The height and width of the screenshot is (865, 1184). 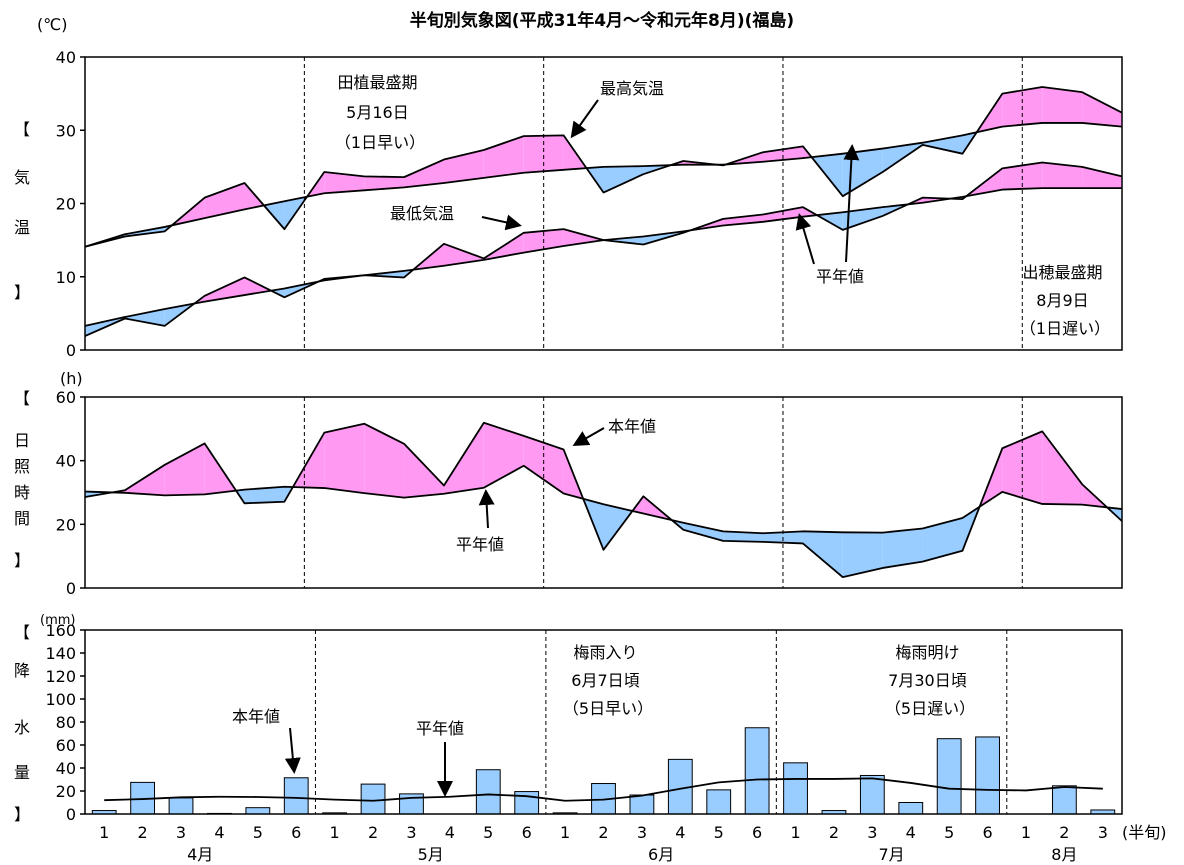 What do you see at coordinates (1062, 300) in the screenshot?
I see `annotation-line: 8月9日` at bounding box center [1062, 300].